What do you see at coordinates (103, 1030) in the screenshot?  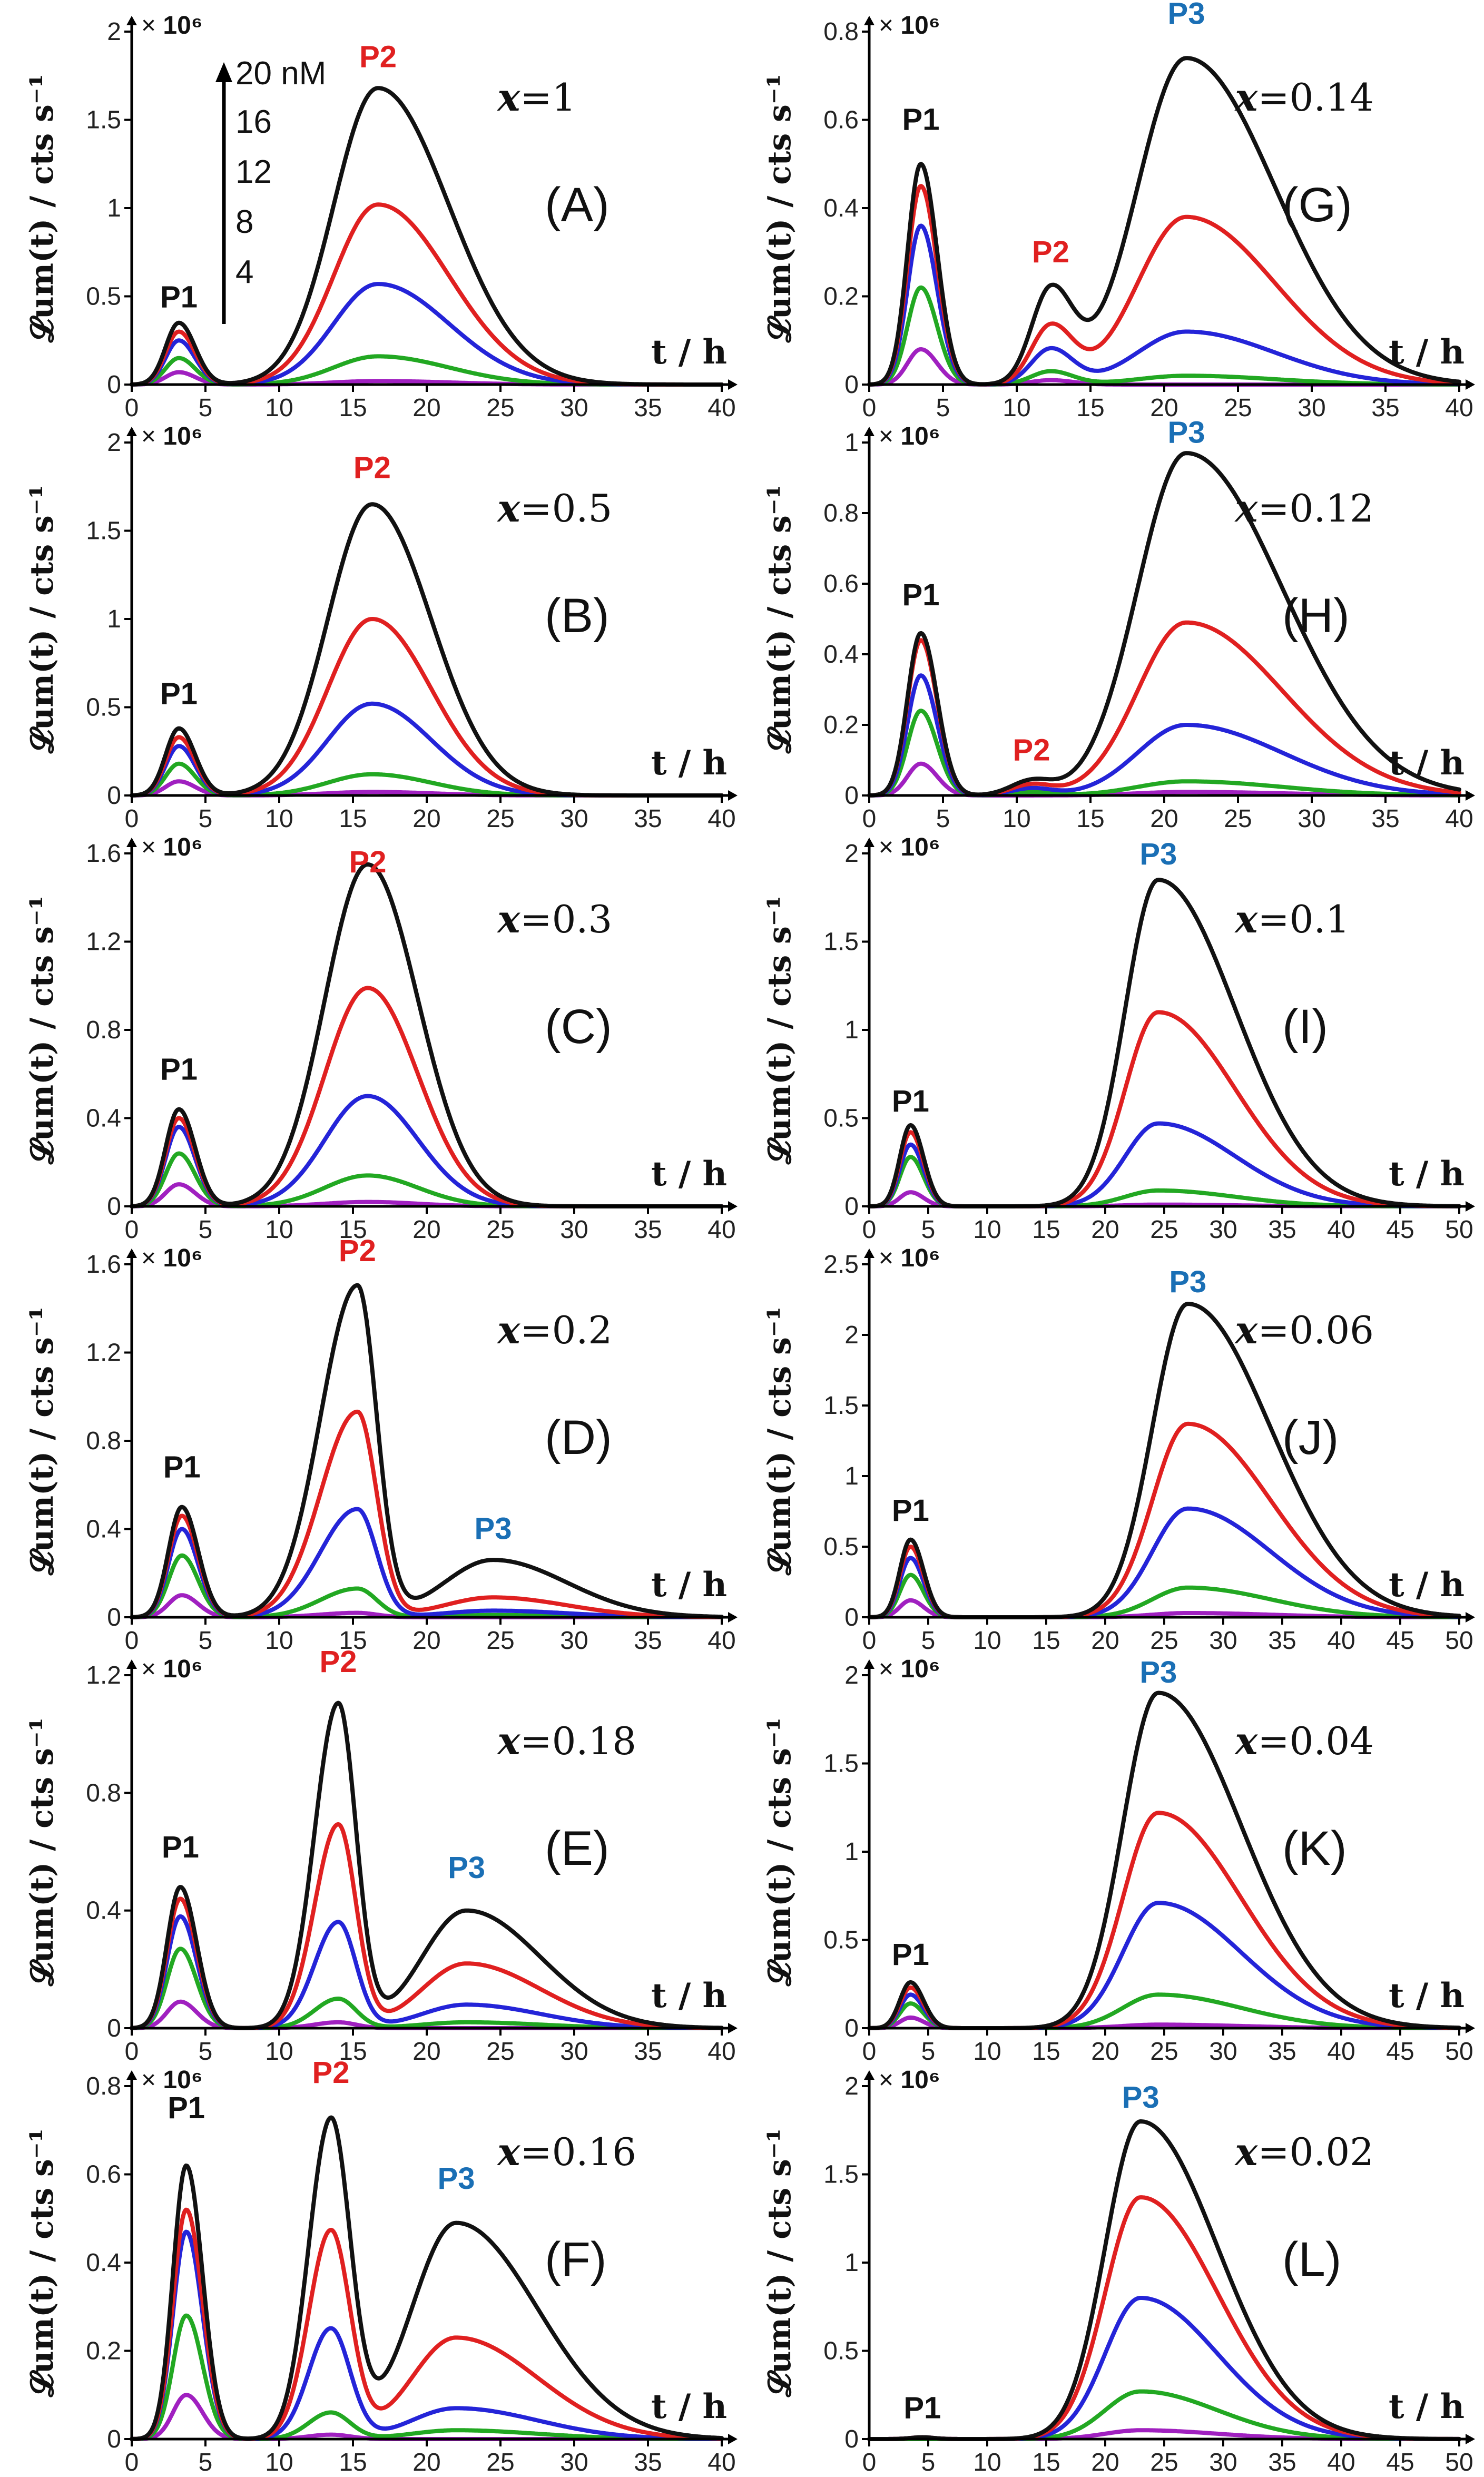 I see `y-tick-label: 0.8` at bounding box center [103, 1030].